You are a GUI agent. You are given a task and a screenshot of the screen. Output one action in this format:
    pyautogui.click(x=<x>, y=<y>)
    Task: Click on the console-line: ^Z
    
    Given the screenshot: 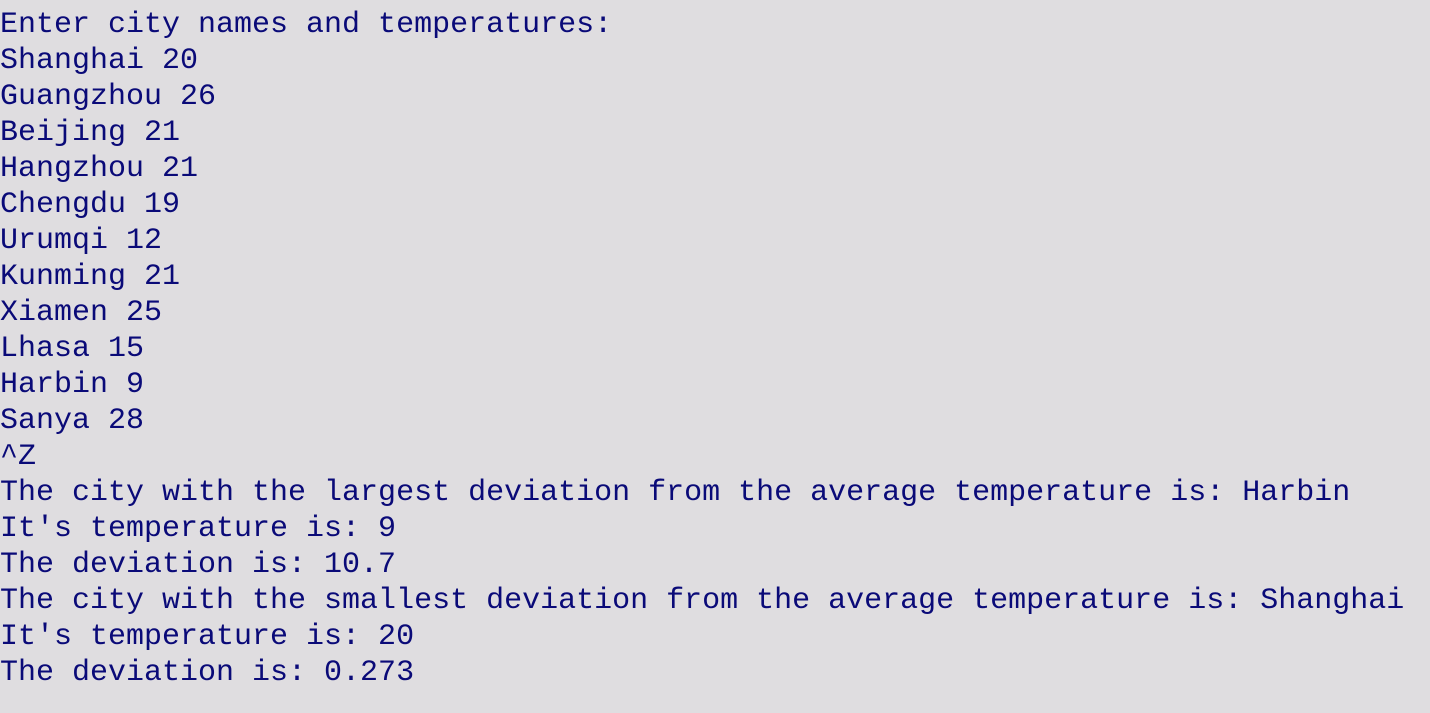 What is the action you would take?
    pyautogui.click(x=18, y=457)
    